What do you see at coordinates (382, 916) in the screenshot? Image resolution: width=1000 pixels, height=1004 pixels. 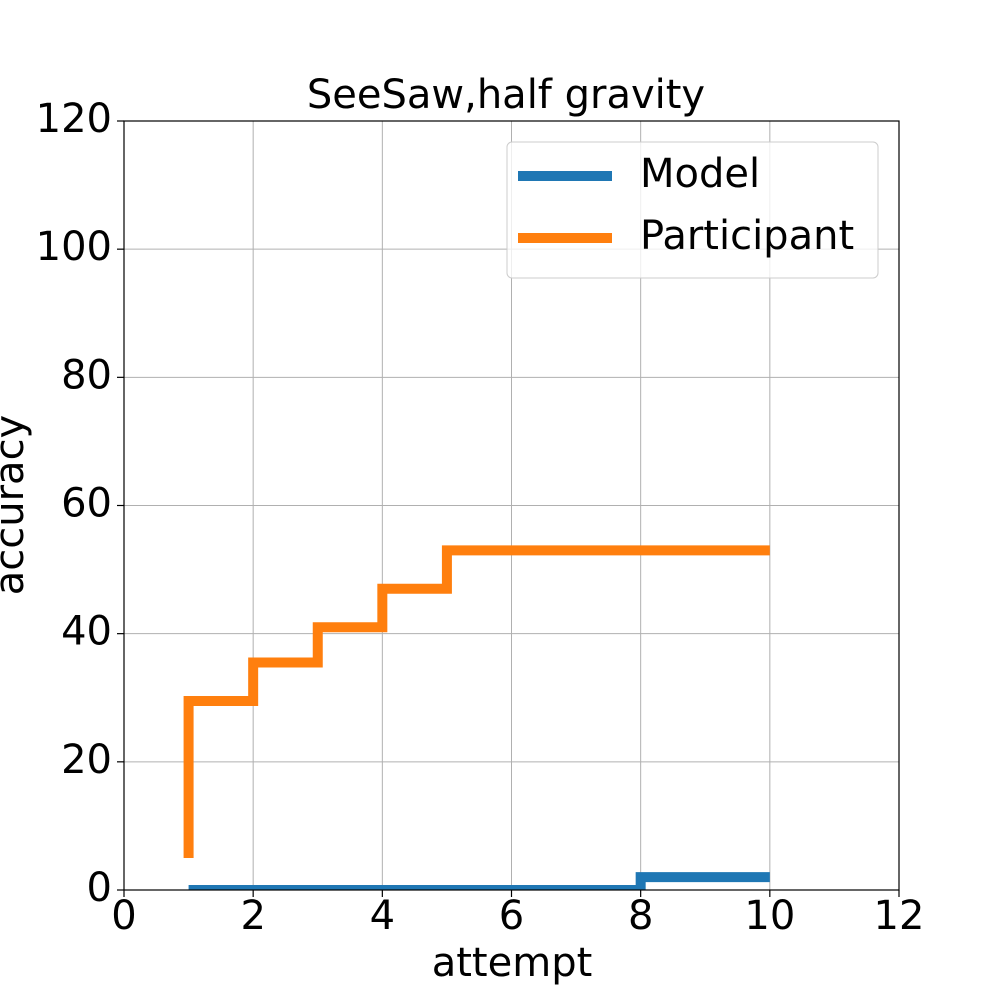 I see `x-tick-label: 4` at bounding box center [382, 916].